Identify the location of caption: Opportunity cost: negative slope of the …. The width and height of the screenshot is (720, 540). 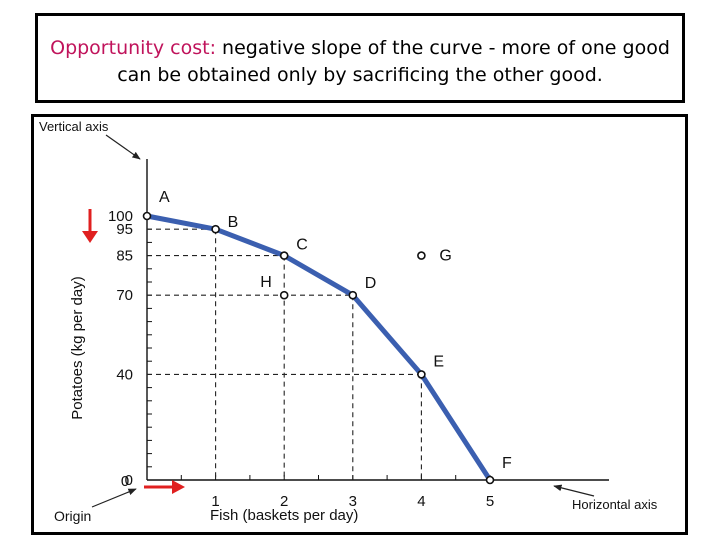
(360, 62).